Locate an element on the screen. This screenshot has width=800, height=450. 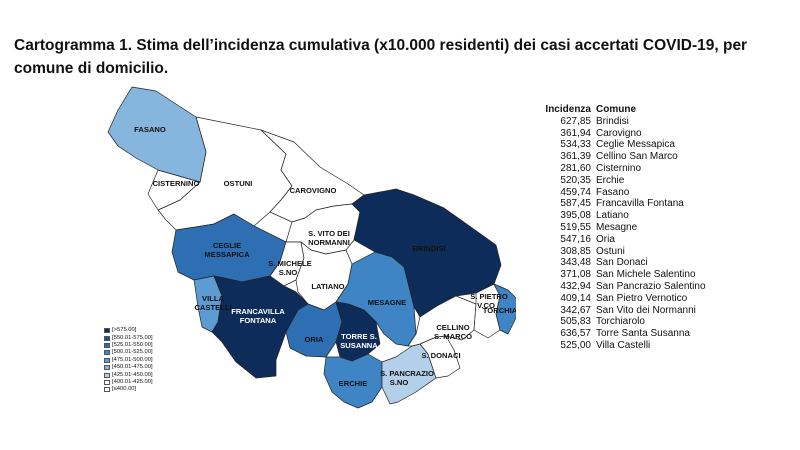
label-francavilla-1: FRANCAVILLA is located at coordinates (258, 311).